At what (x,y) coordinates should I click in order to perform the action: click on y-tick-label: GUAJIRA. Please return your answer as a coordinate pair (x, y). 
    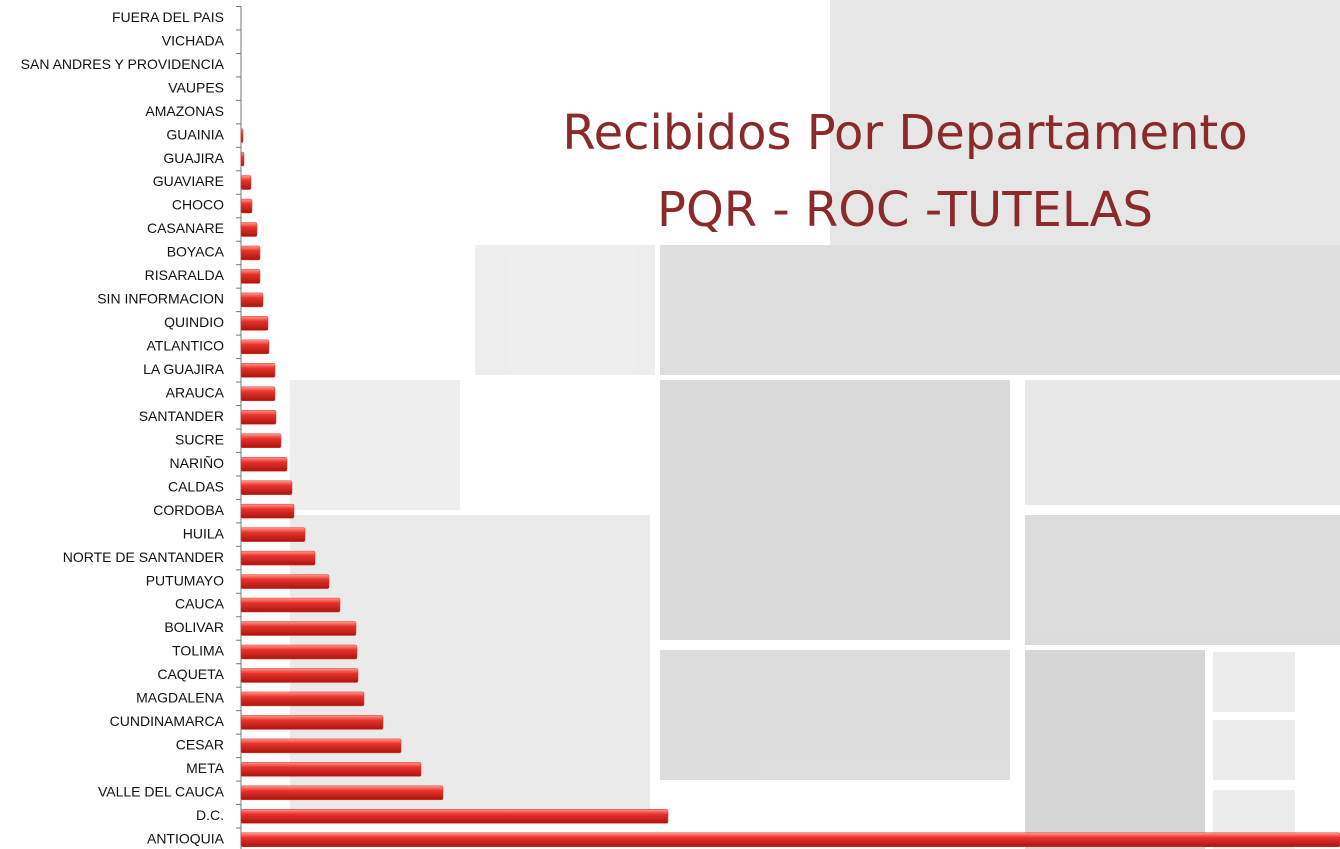
    Looking at the image, I should click on (193, 158).